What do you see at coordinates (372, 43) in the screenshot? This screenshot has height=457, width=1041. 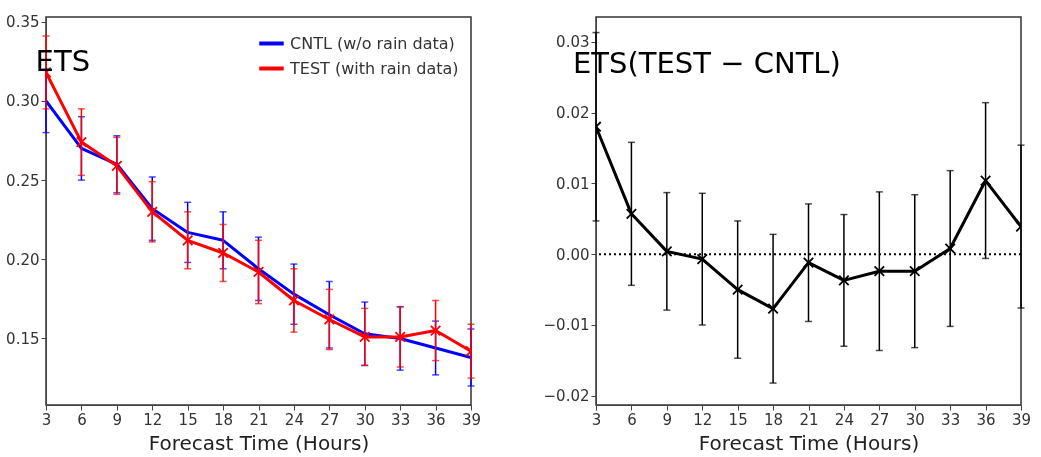 I see `legend-label: CNTL (w/o rain data)` at bounding box center [372, 43].